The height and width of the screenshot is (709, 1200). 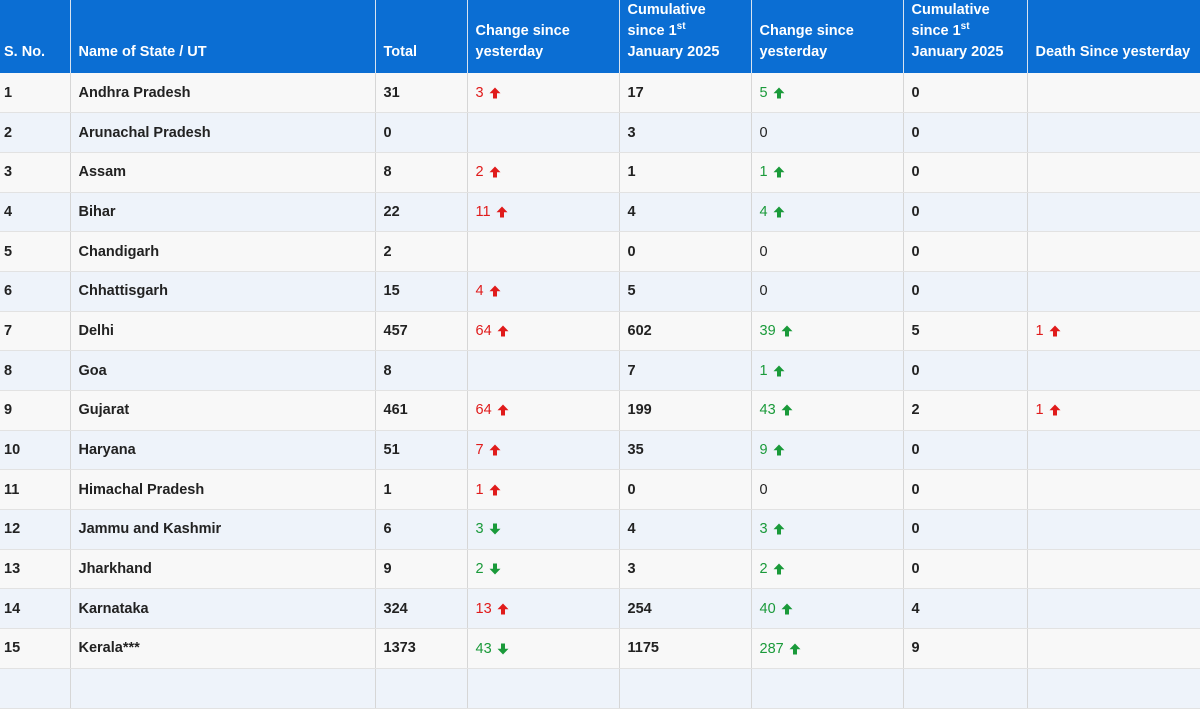 I want to click on header-death-since-yesterday: Death Since yesterday, so click(x=1113, y=36).